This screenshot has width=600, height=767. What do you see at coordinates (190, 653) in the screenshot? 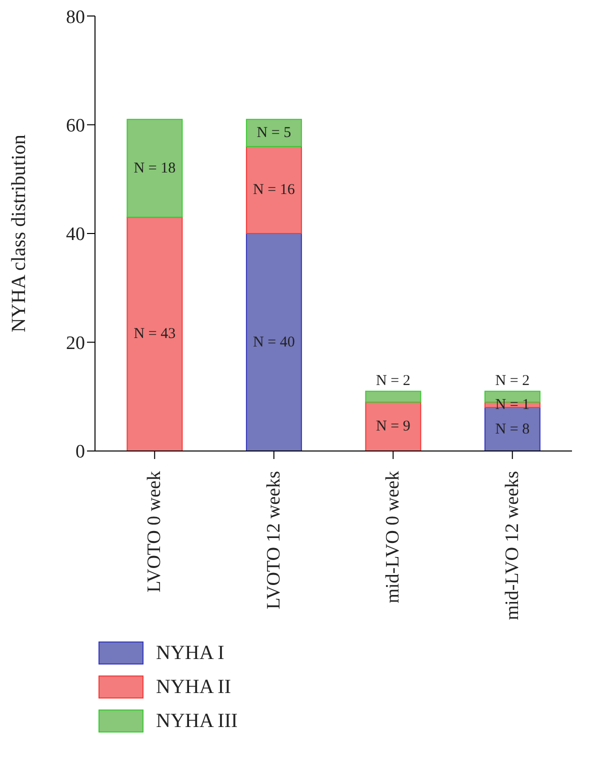
I see `legend-label: NYHA I` at bounding box center [190, 653].